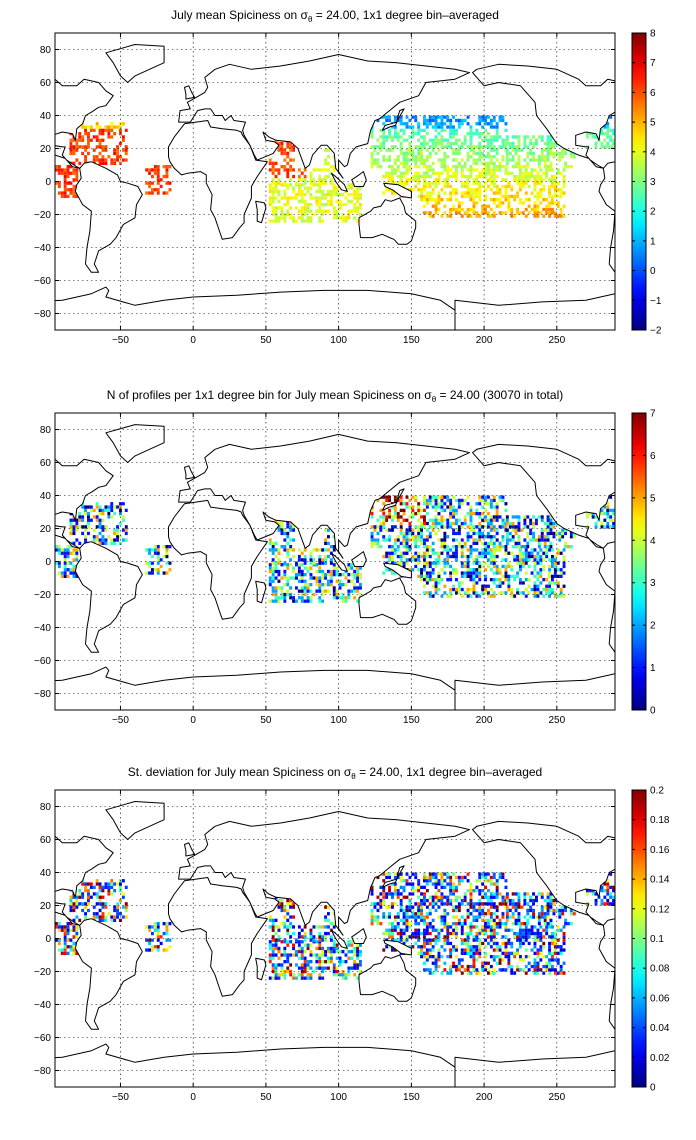  Describe the element at coordinates (48, 562) in the screenshot. I see `y-tick-label: 0` at that location.